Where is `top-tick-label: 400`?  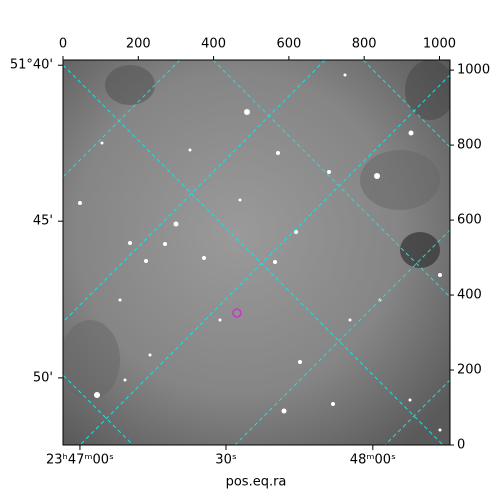
top-tick-label: 400 is located at coordinates (213, 44).